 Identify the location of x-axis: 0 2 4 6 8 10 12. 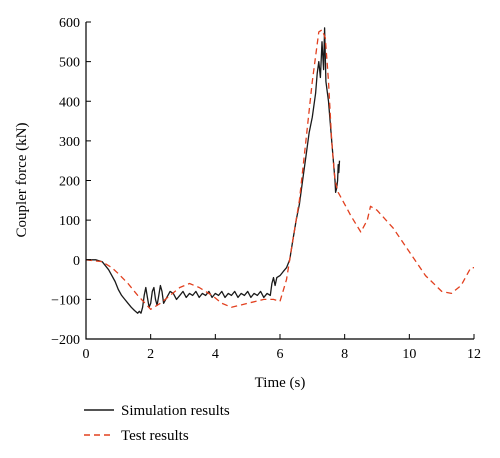
(282, 348).